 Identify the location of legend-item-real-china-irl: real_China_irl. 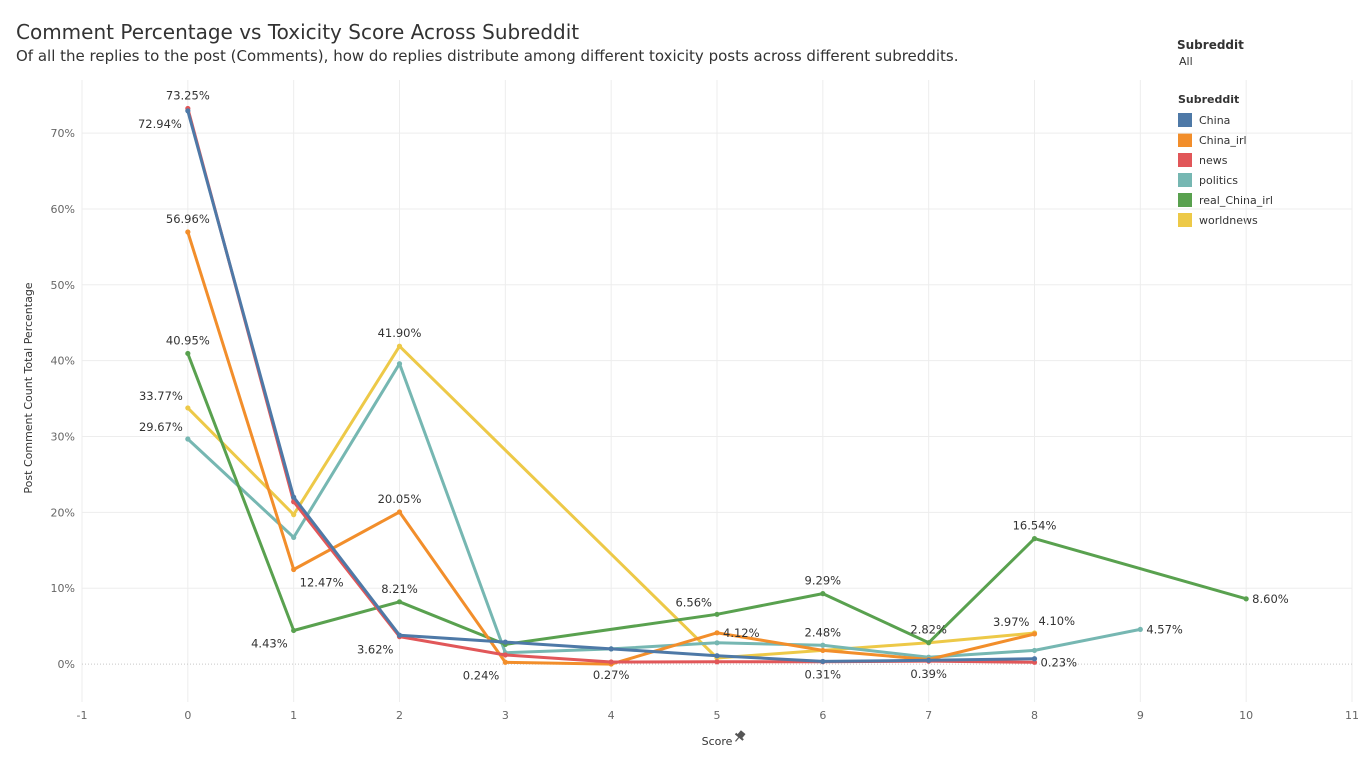
(1225, 200).